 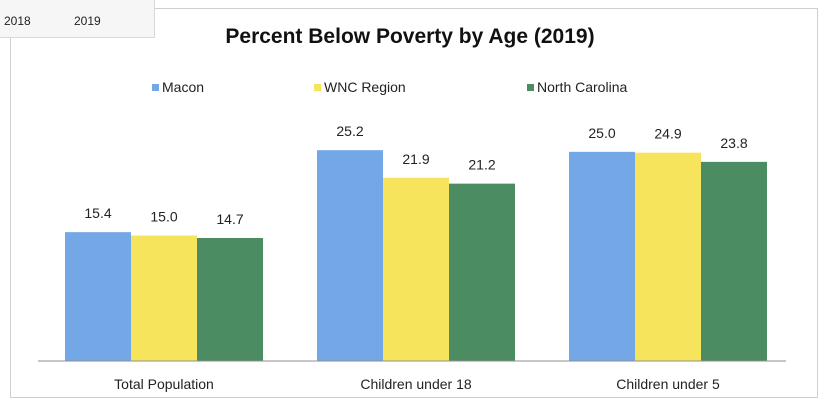 What do you see at coordinates (365, 87) in the screenshot?
I see `legend-label-wnc-region: WNC Region` at bounding box center [365, 87].